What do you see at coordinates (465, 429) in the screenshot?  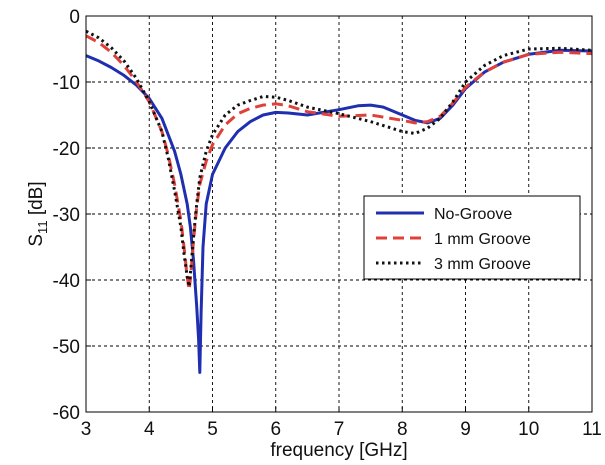 I see `x-tick-label: 9` at bounding box center [465, 429].